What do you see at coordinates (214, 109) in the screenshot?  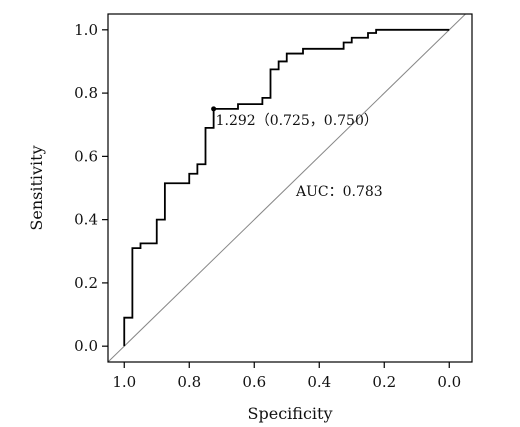 I see `cutoff-point` at bounding box center [214, 109].